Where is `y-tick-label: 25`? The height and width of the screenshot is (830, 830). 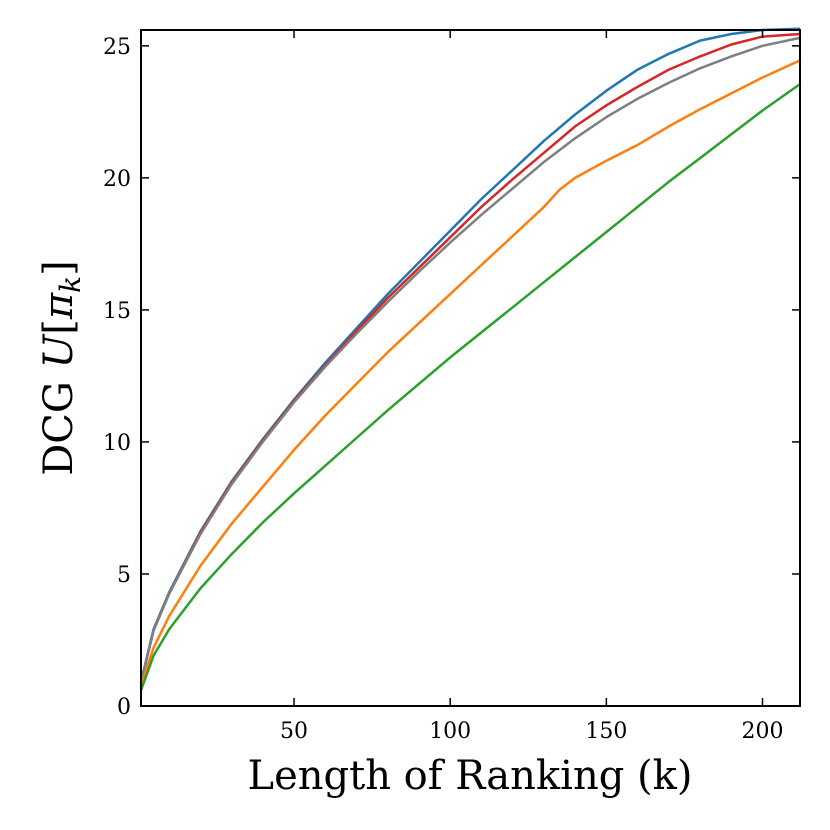
y-tick-label: 25 is located at coordinates (117, 47).